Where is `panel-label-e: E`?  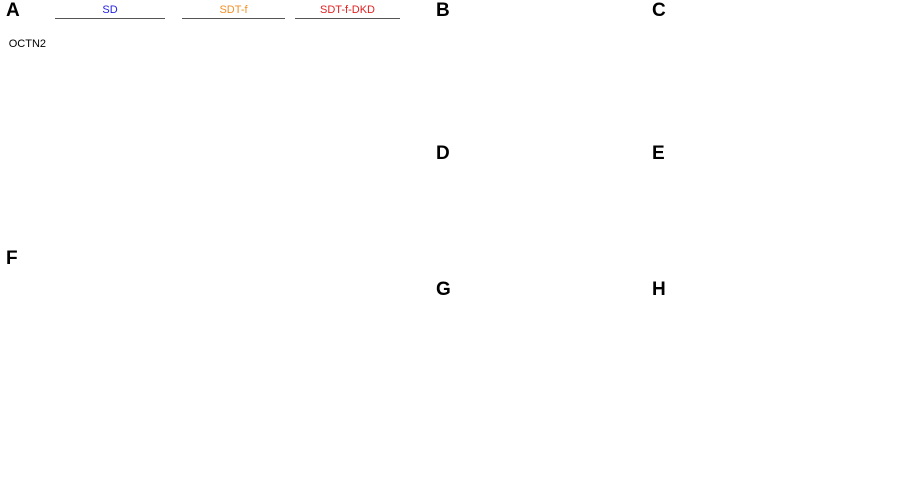 panel-label-e: E is located at coordinates (658, 153).